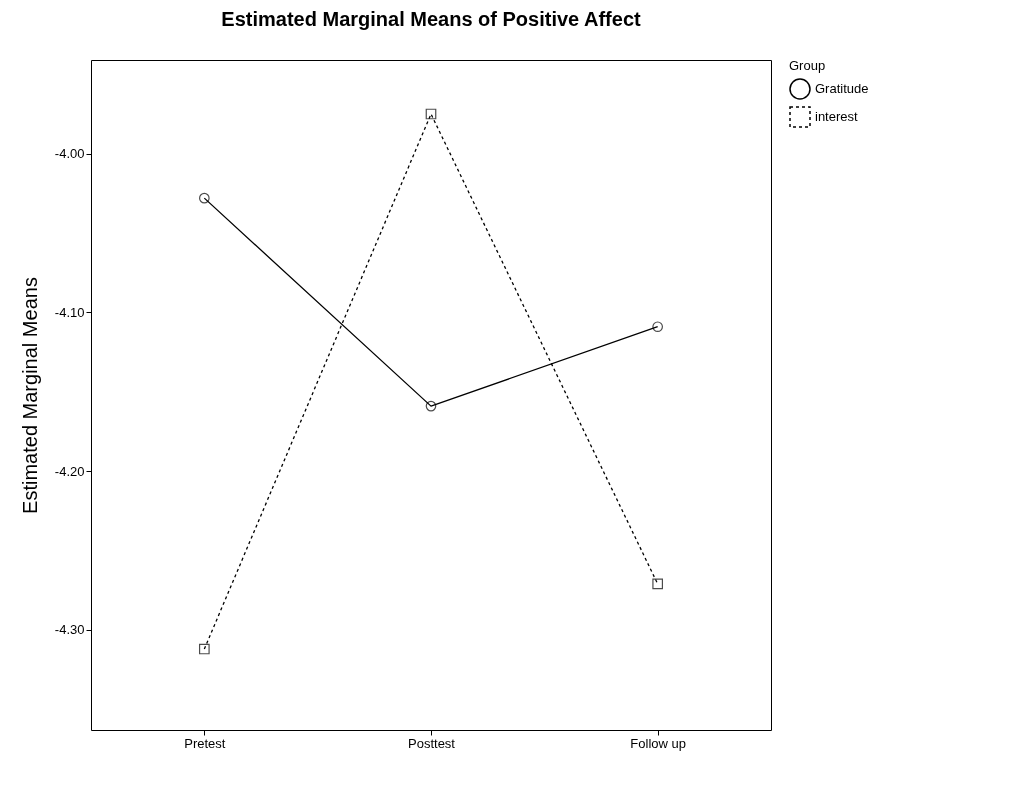 This screenshot has width=1028, height=799. I want to click on y-tick-label: -4.20, so click(69, 471).